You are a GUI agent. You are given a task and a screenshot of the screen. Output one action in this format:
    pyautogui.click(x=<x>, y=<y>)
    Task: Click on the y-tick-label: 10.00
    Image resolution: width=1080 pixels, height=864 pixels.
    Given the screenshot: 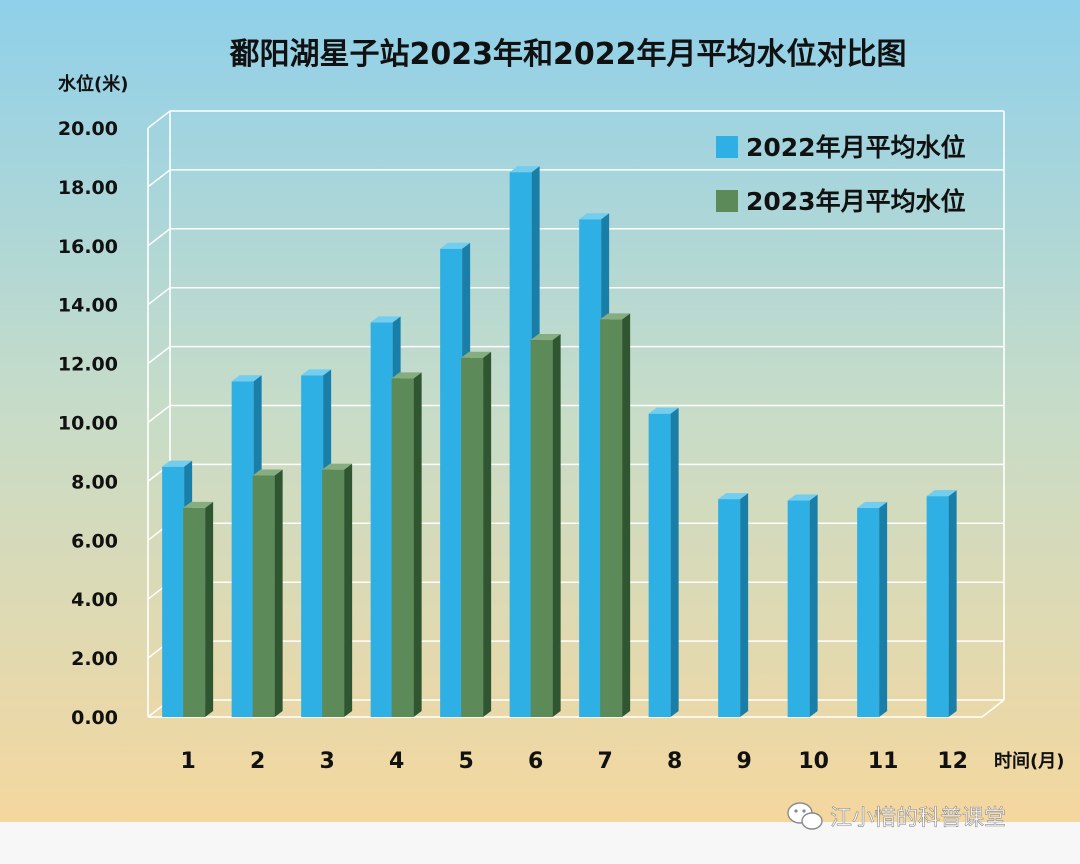 What is the action you would take?
    pyautogui.click(x=88, y=424)
    